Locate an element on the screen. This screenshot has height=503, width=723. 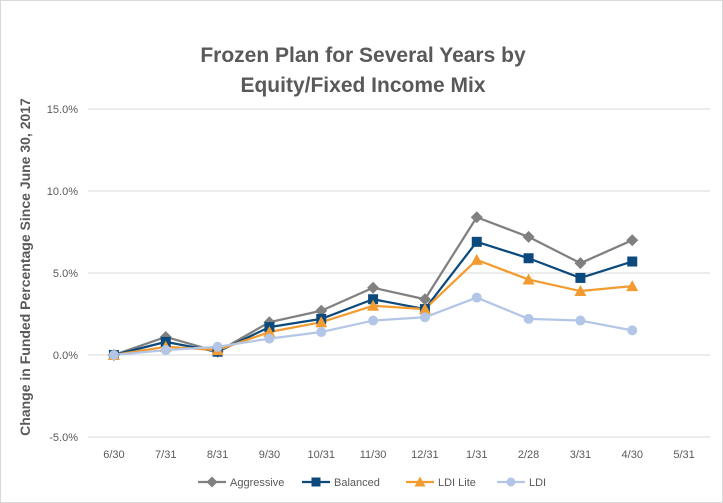
x-tick-label: 8/31 is located at coordinates (217, 455).